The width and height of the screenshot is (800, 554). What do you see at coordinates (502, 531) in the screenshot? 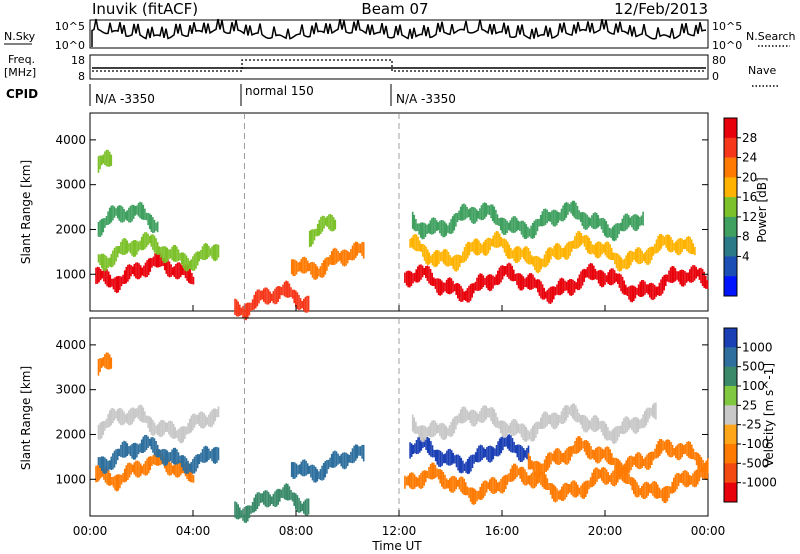
I see `x-tick-label: 16:00` at bounding box center [502, 531].